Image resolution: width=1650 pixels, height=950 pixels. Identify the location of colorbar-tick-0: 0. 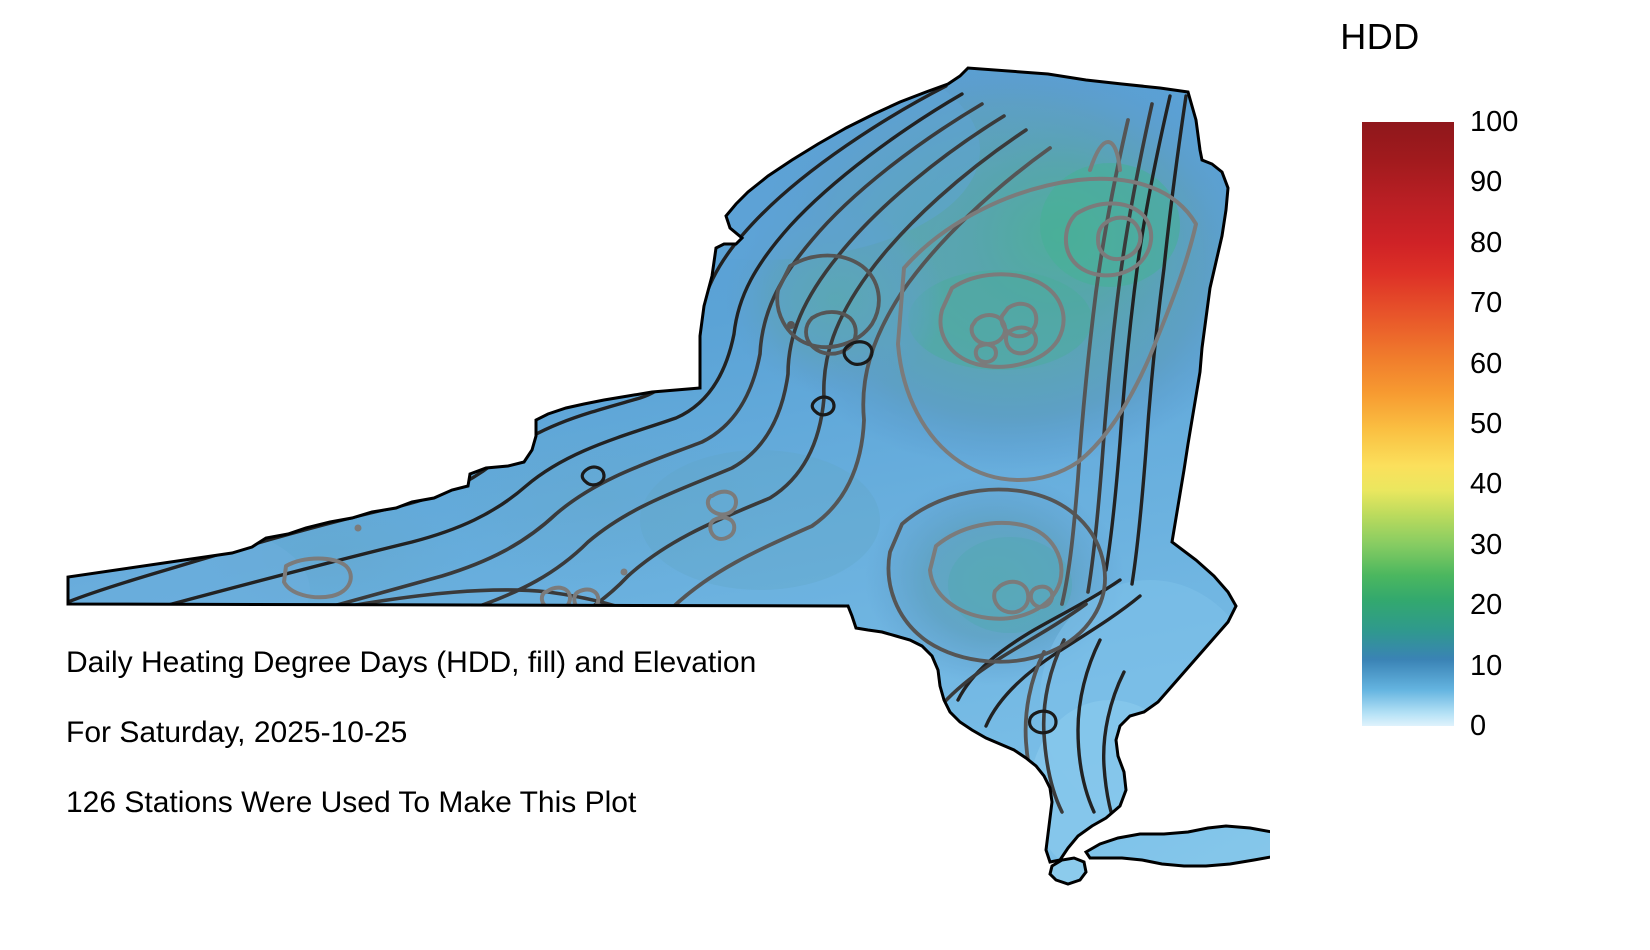
(1478, 726).